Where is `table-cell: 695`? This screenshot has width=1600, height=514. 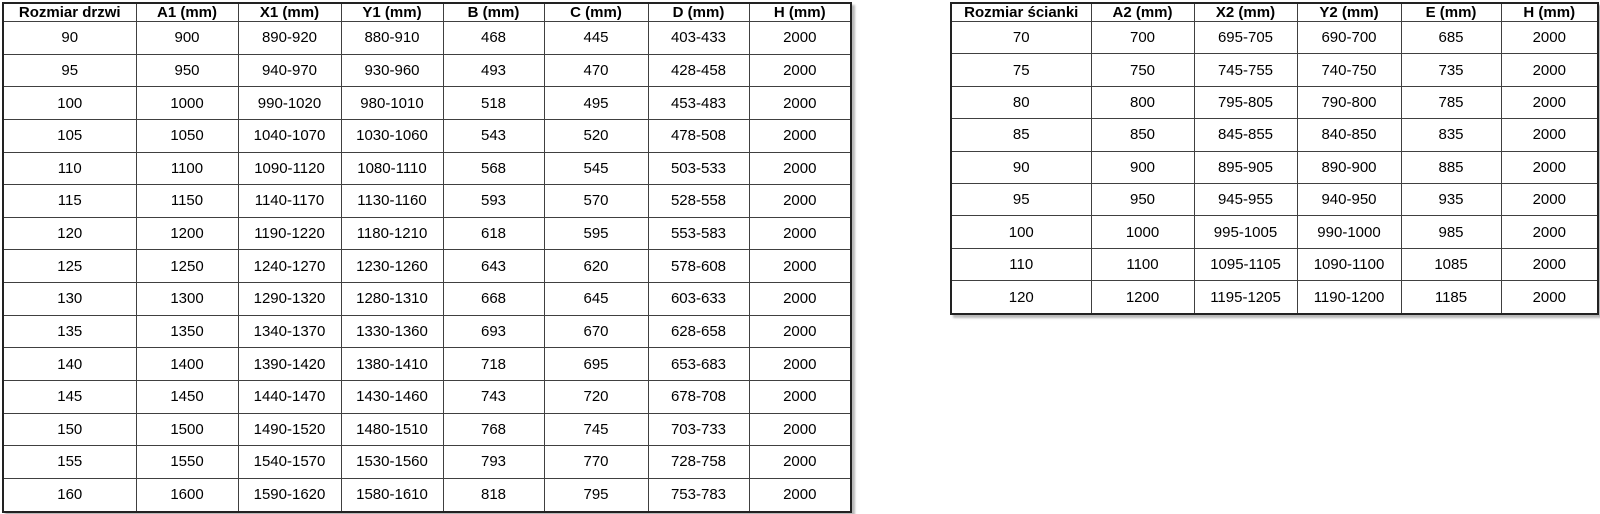 table-cell: 695 is located at coordinates (596, 364).